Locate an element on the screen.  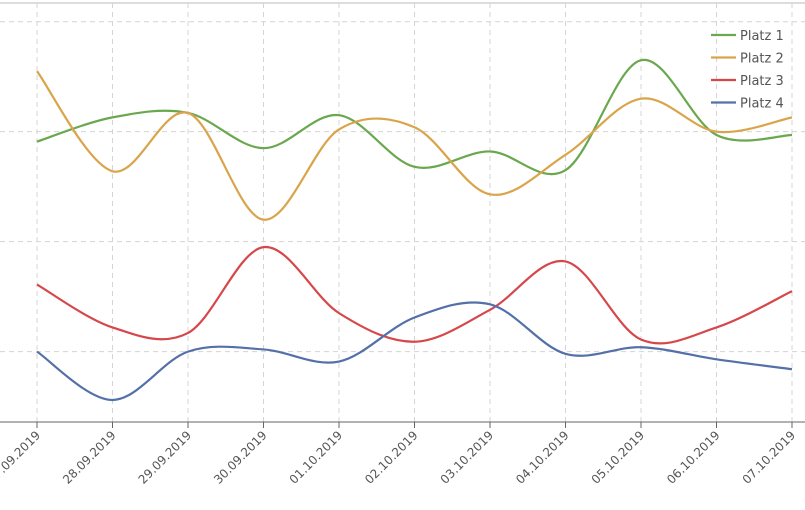
x-tick-label: 01.10.2019 is located at coordinates (316, 457).